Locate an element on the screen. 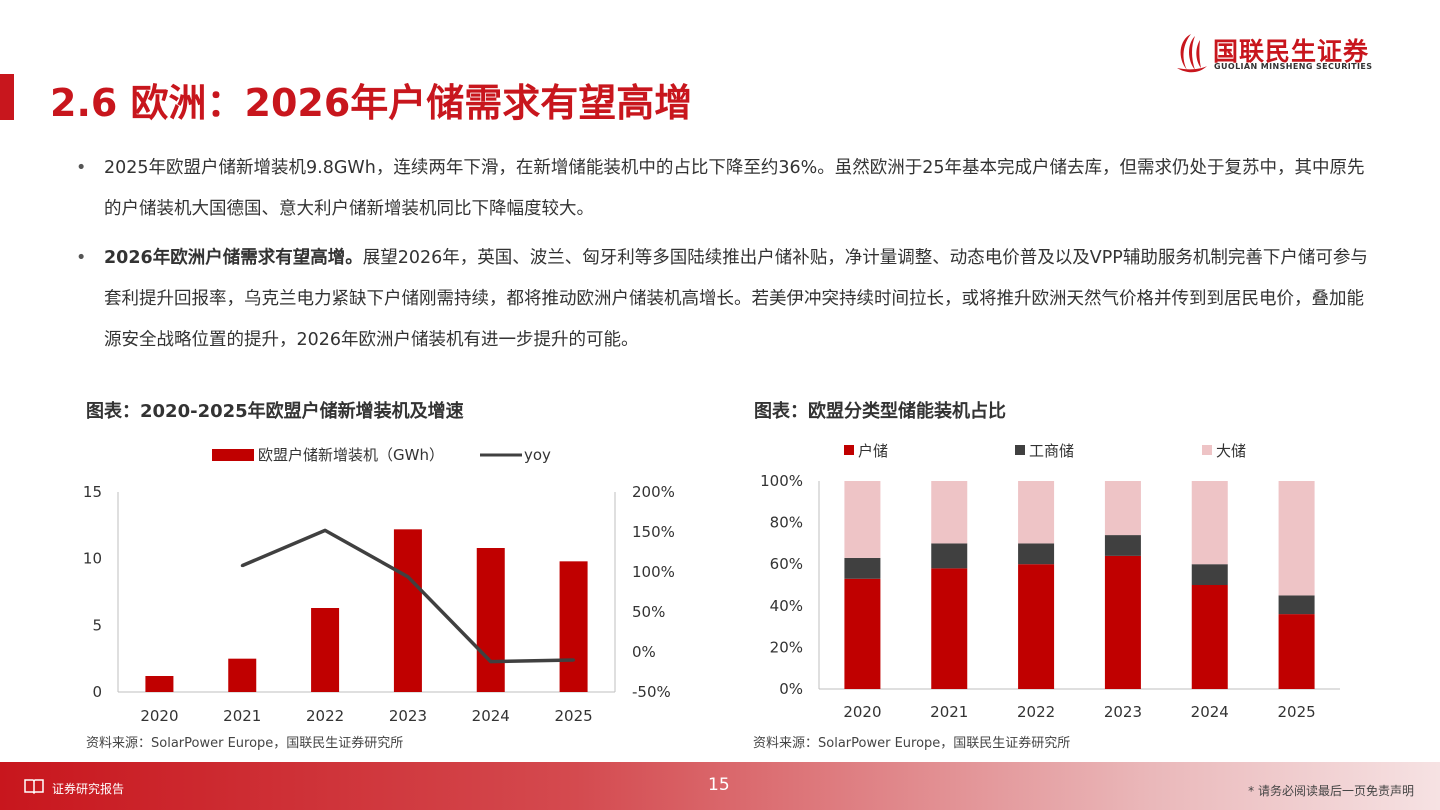 This screenshot has height=810, width=1440. legend-label: 工商储 is located at coordinates (1051, 451).